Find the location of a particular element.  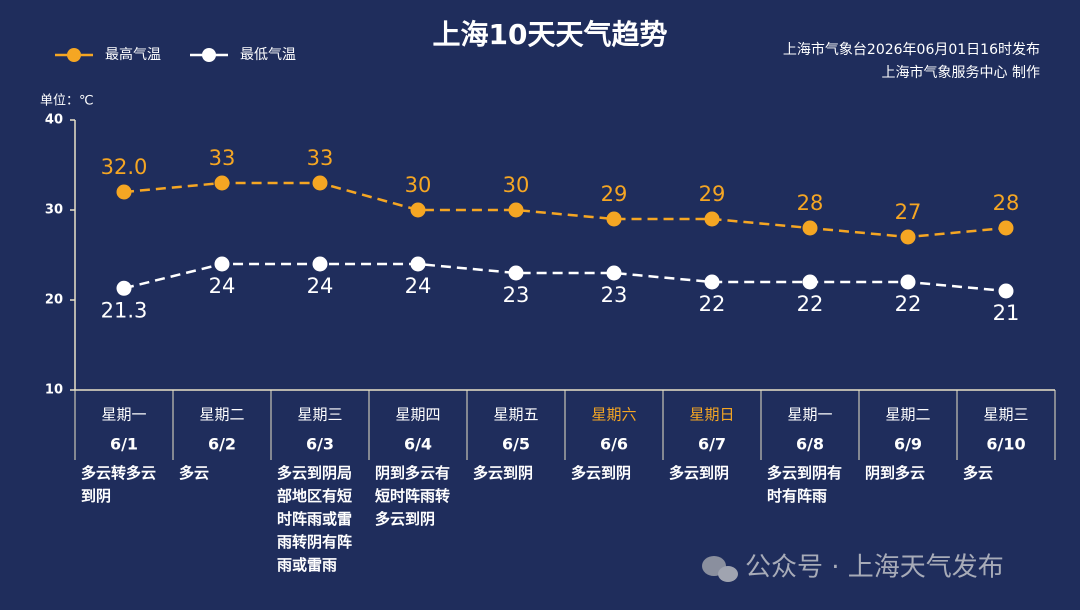

legend-label: 最高气温 is located at coordinates (133, 54).